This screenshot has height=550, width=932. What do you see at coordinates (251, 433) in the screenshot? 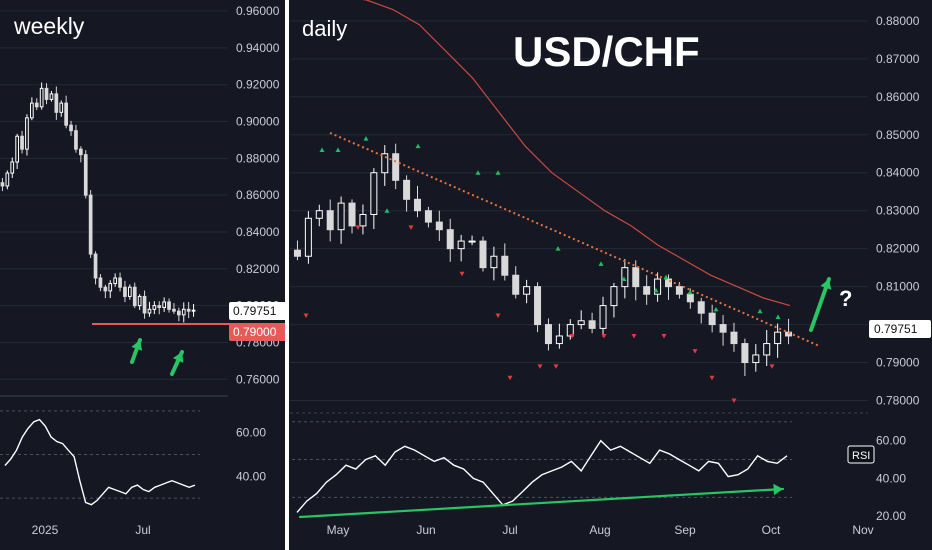
I see `weekly-rsi-tick-label: 60.00` at bounding box center [251, 433].